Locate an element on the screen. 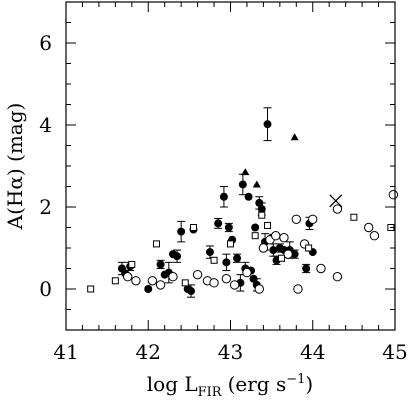  x-tick-label: 45 is located at coordinates (394, 352).